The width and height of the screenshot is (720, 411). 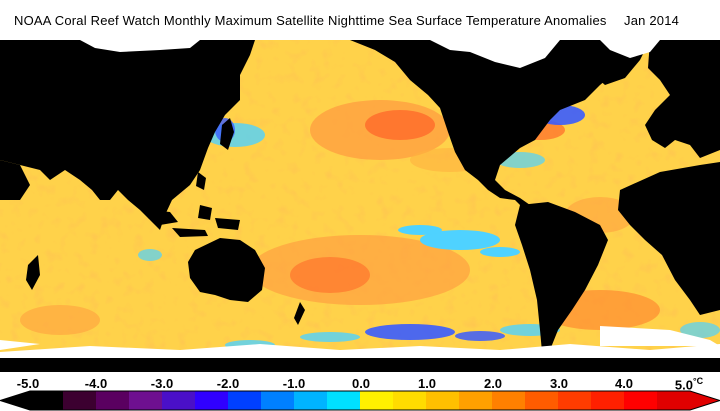 I want to click on tick-label: 4.0, so click(x=624, y=383).